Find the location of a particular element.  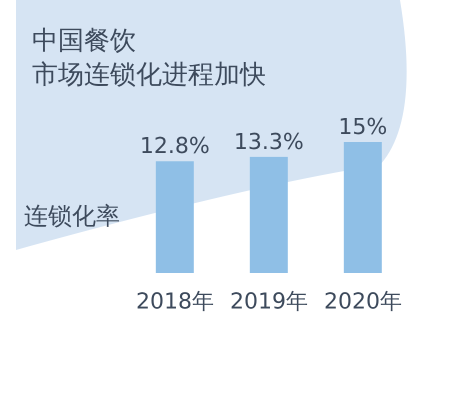

x-tick-label: 2020年 is located at coordinates (363, 302).